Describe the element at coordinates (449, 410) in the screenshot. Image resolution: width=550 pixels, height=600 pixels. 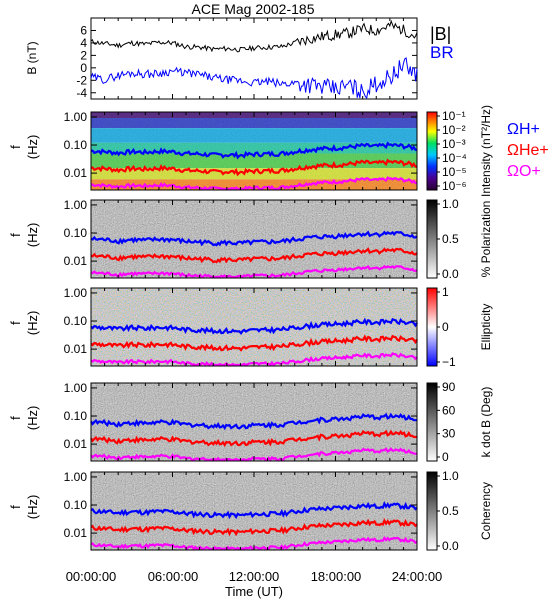
I see `colorbar-tick-label: 60` at that location.